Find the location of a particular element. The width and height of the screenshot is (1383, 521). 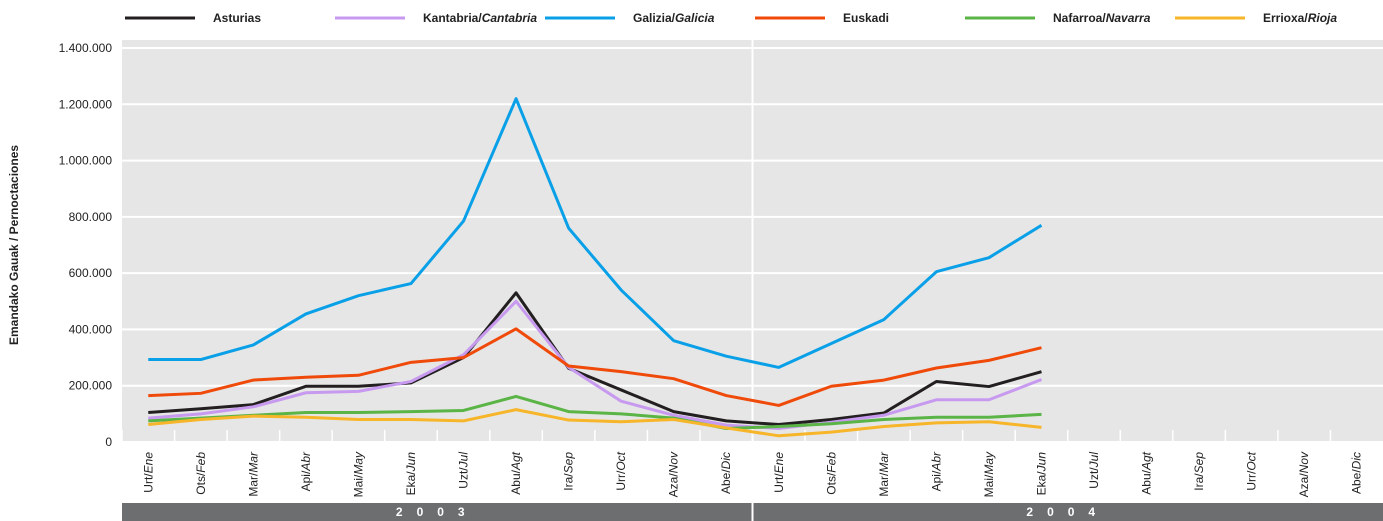

y-axis-label: Emandako Gauak / Pernoctaciones is located at coordinates (14, 245).